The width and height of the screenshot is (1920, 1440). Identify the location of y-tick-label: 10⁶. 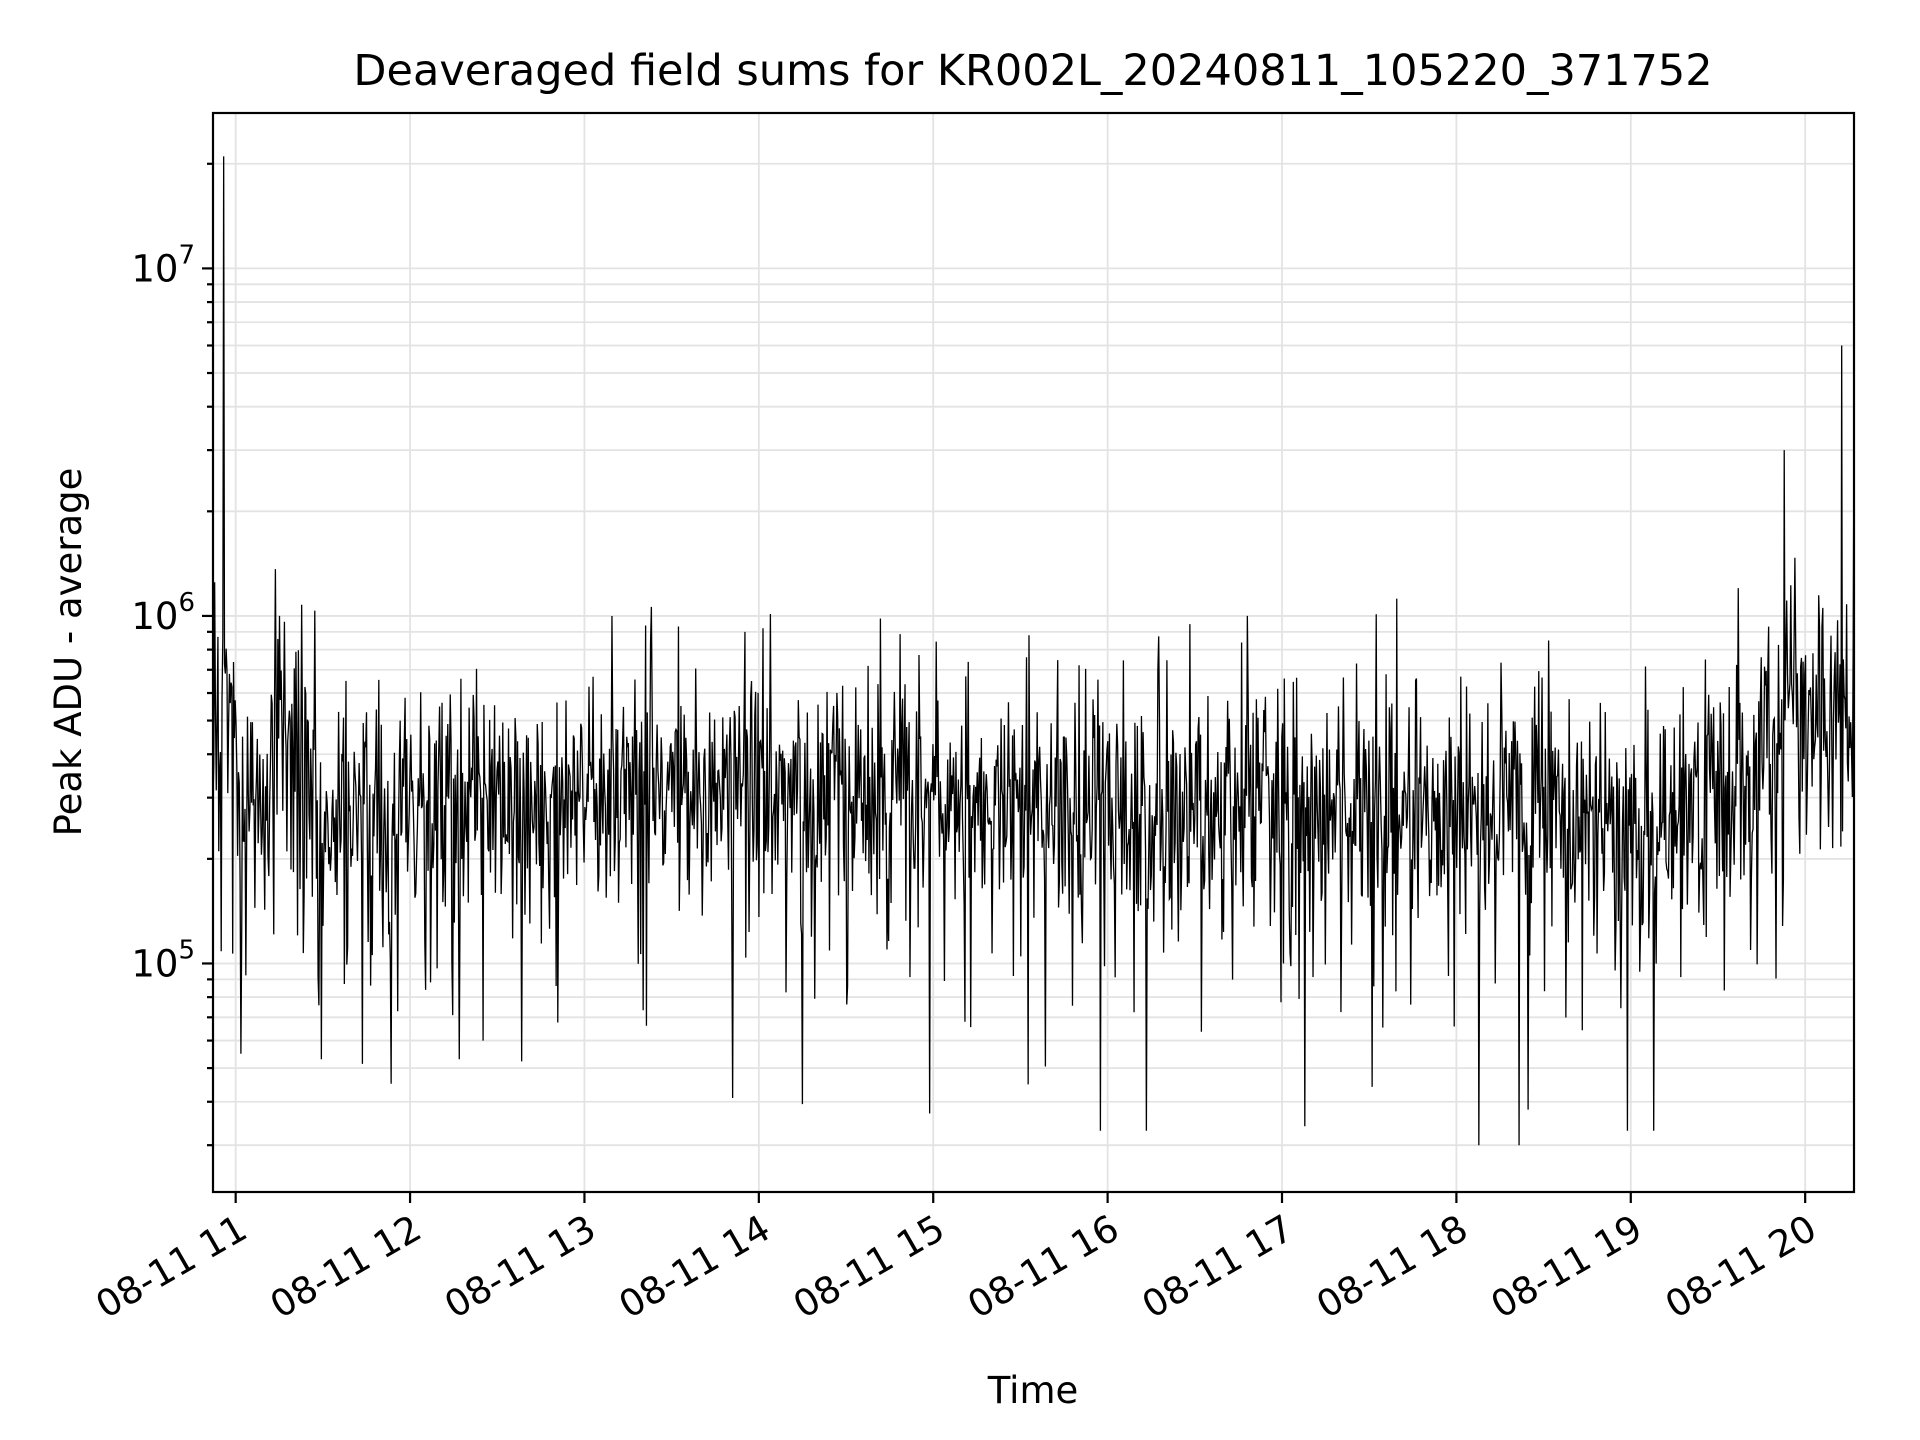
(163, 613).